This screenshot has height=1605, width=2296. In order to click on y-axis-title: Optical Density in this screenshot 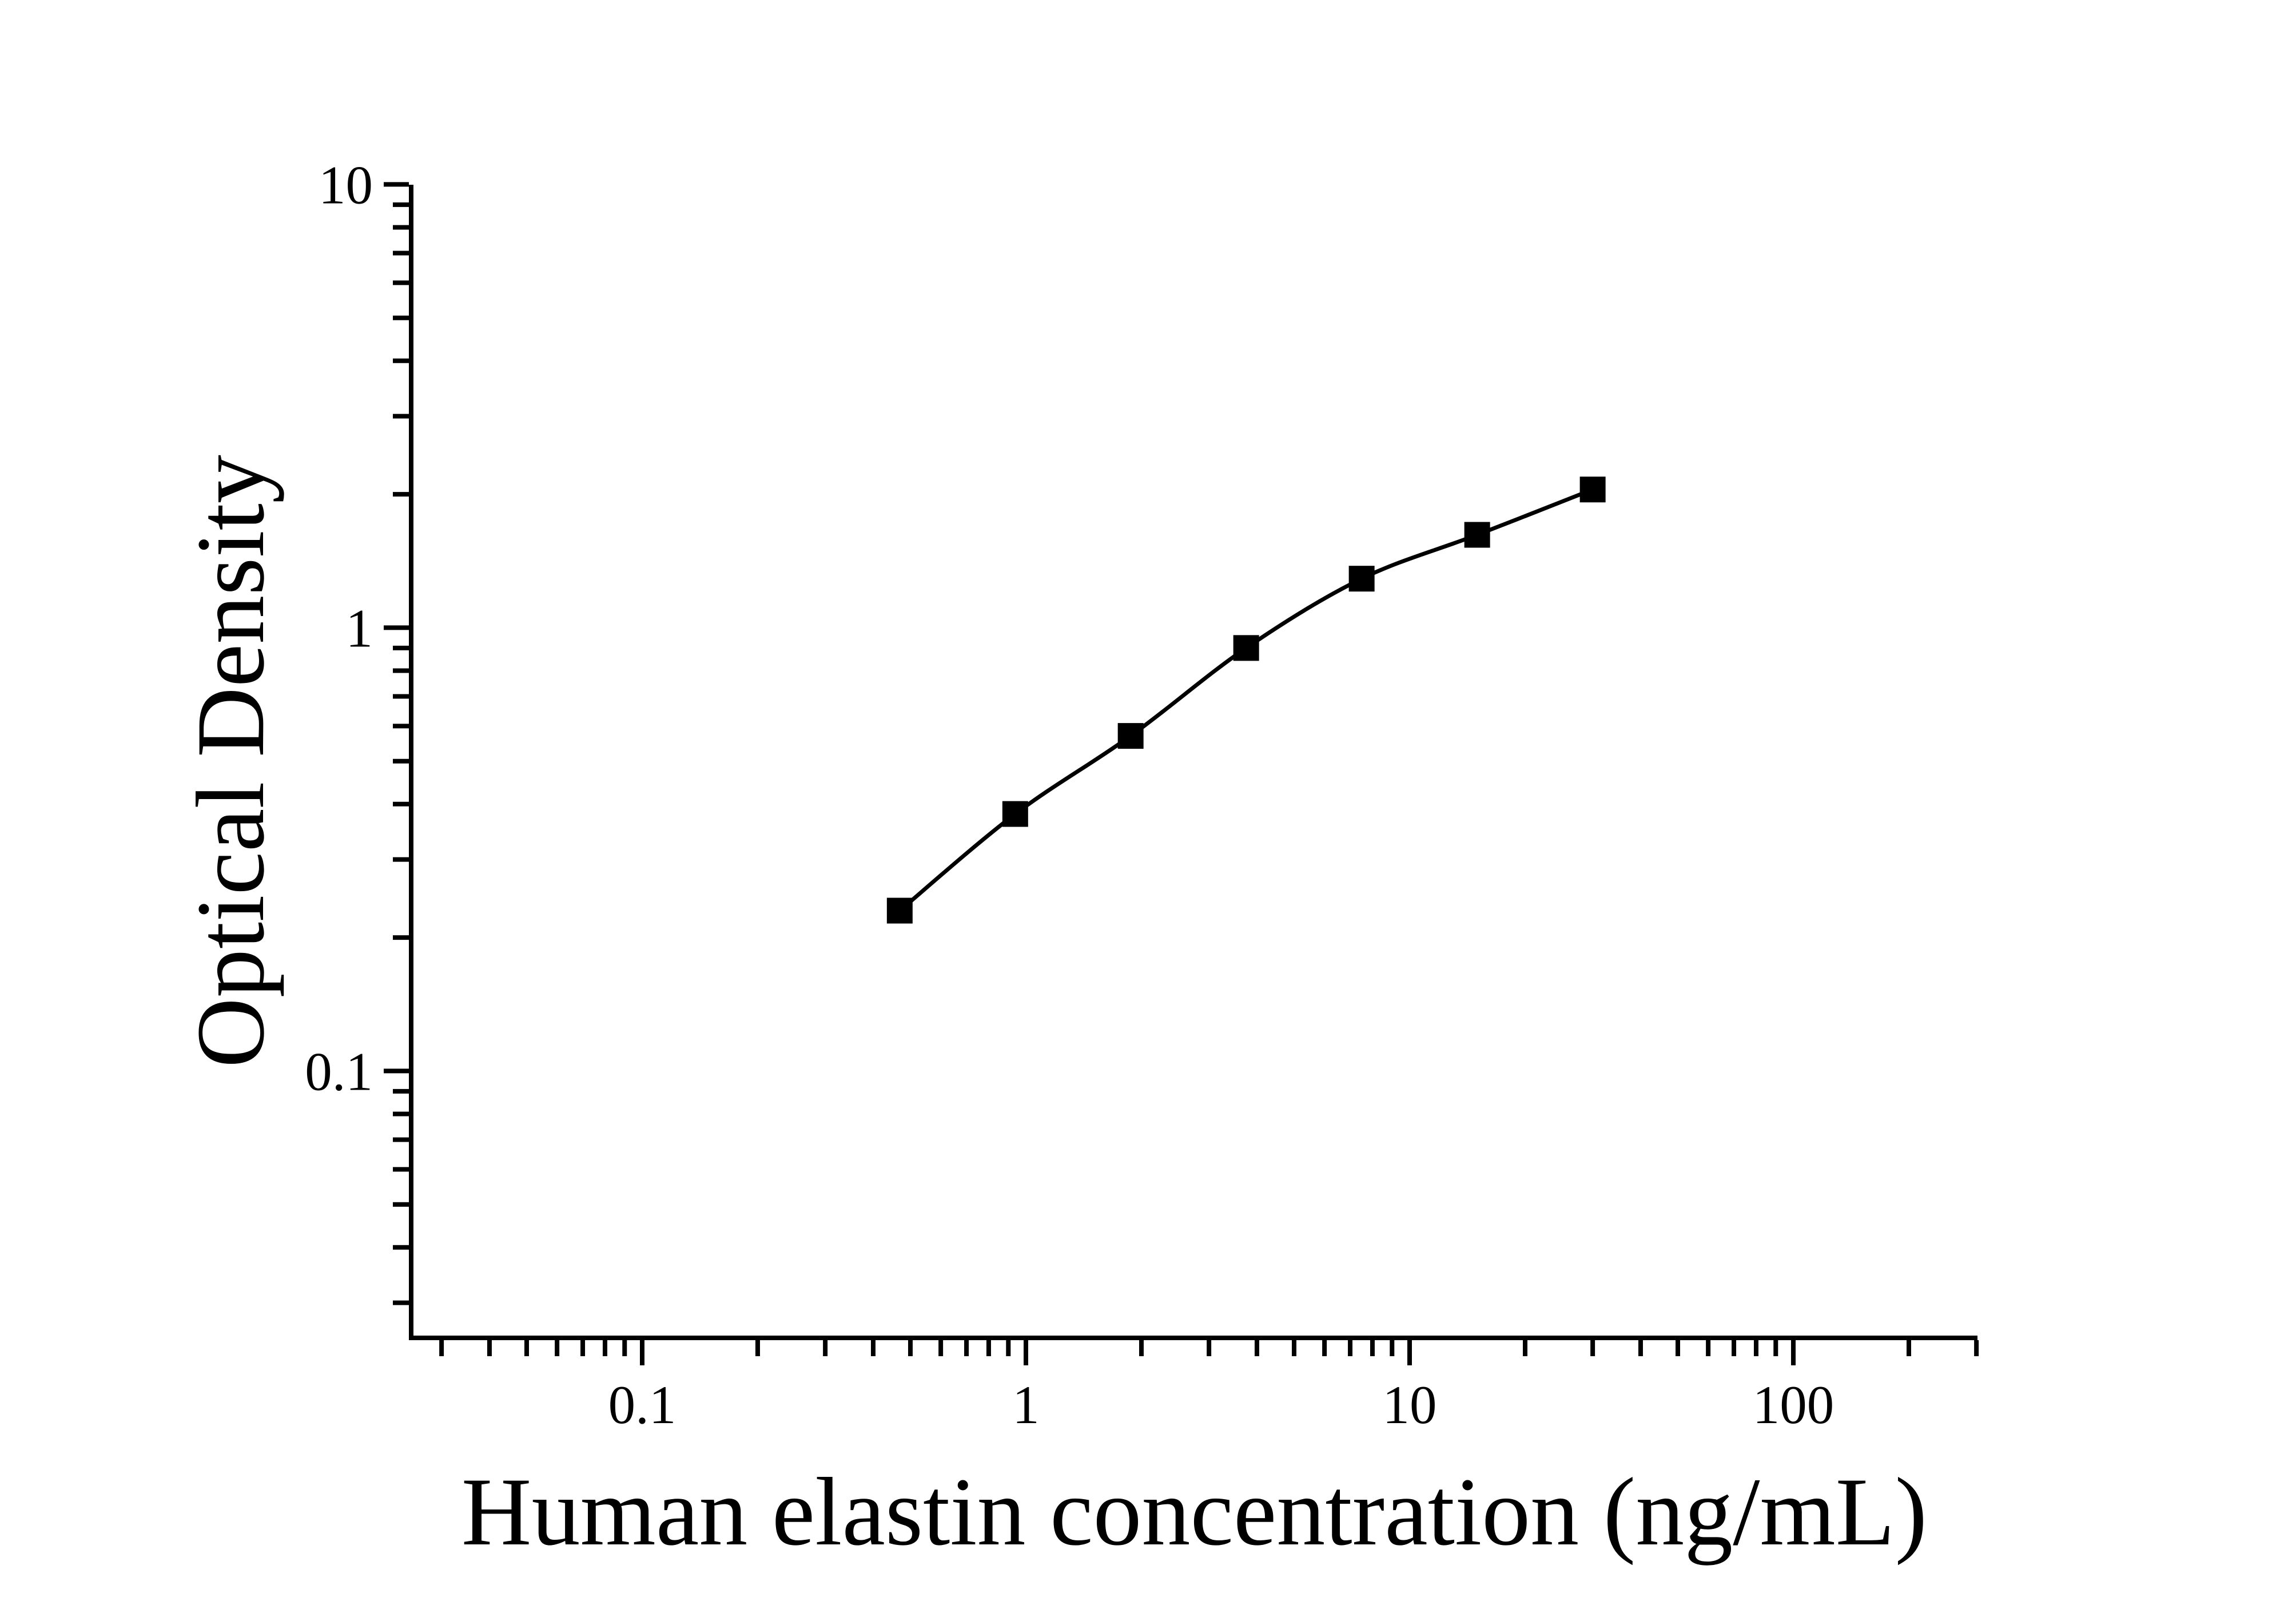, I will do `click(231, 761)`.